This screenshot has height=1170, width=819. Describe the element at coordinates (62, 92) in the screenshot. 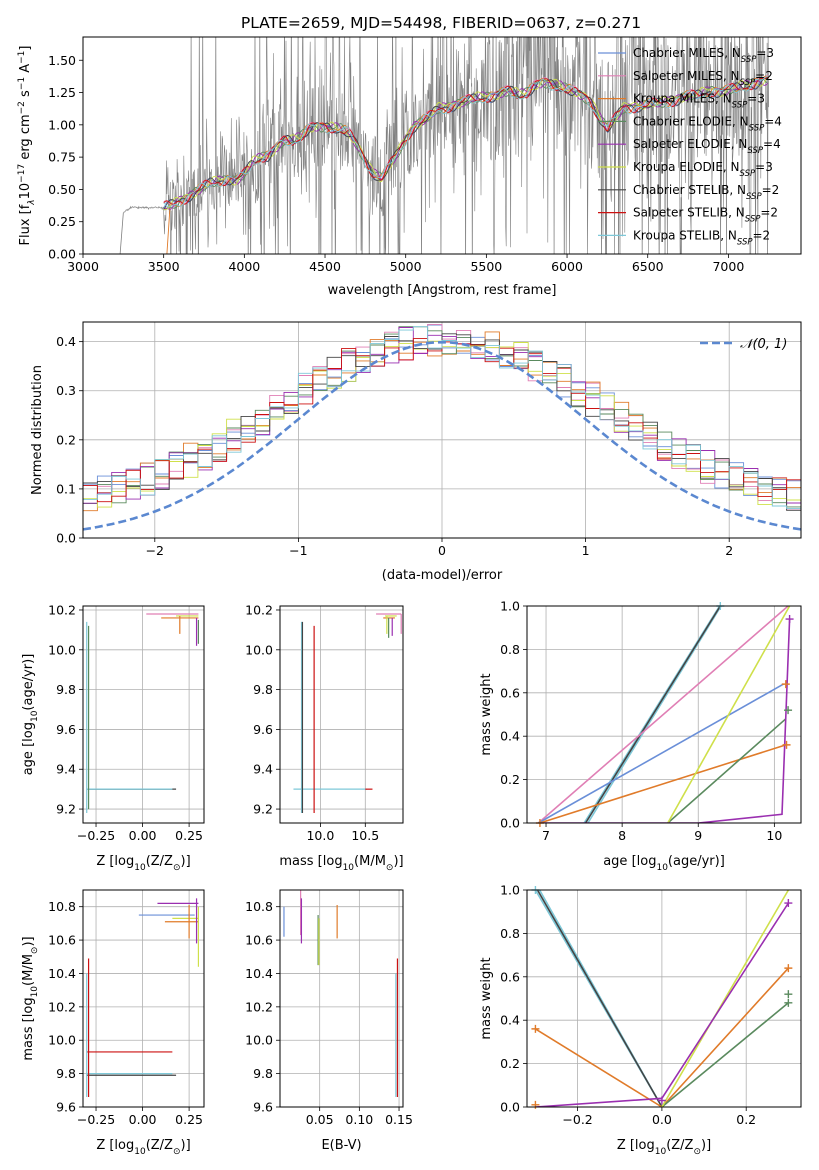

I see `y-tick-label: 1.25` at that location.